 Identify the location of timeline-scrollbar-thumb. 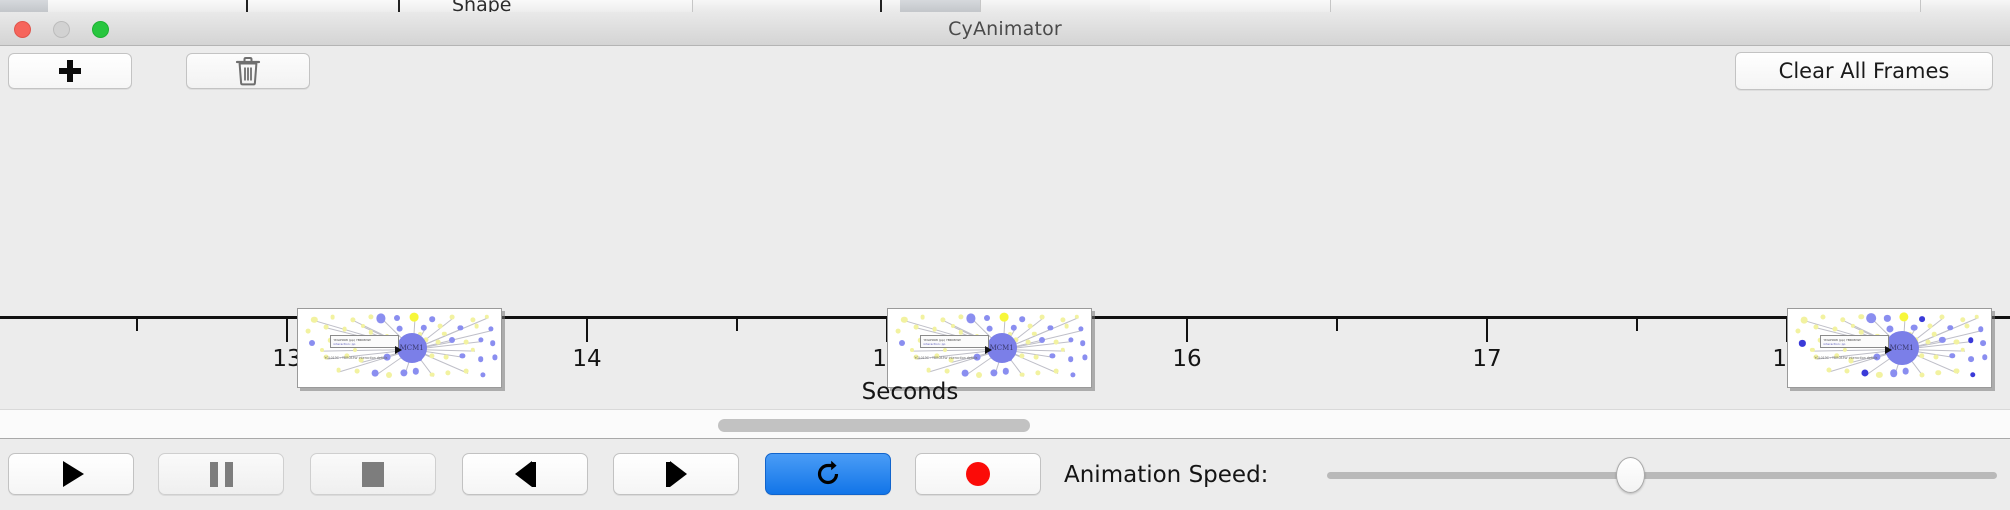
(874, 425).